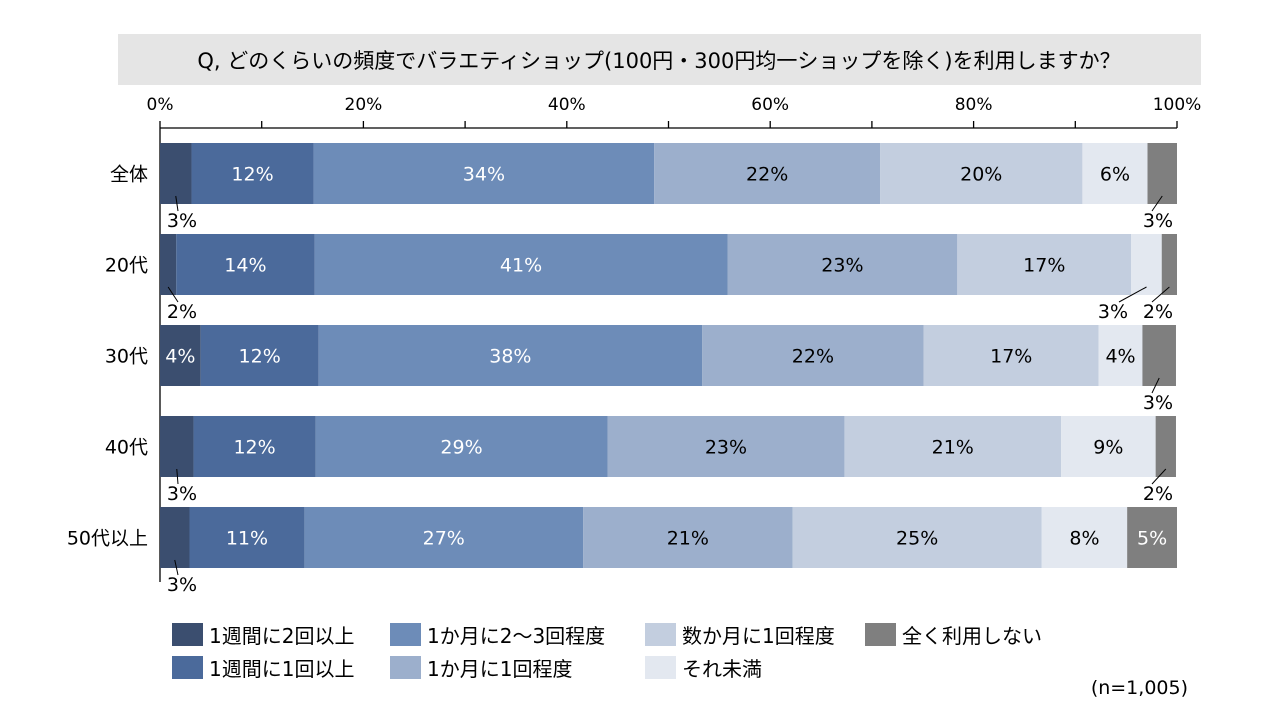  I want to click on legend-label: 1か月に1回程度, so click(499, 669).